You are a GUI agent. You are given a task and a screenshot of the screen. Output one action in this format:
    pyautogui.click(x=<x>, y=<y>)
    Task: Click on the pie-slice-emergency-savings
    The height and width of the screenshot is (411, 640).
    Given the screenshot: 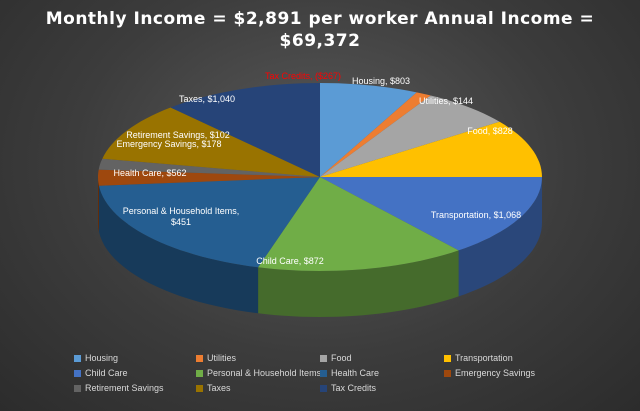 What is the action you would take?
    pyautogui.click(x=209, y=177)
    